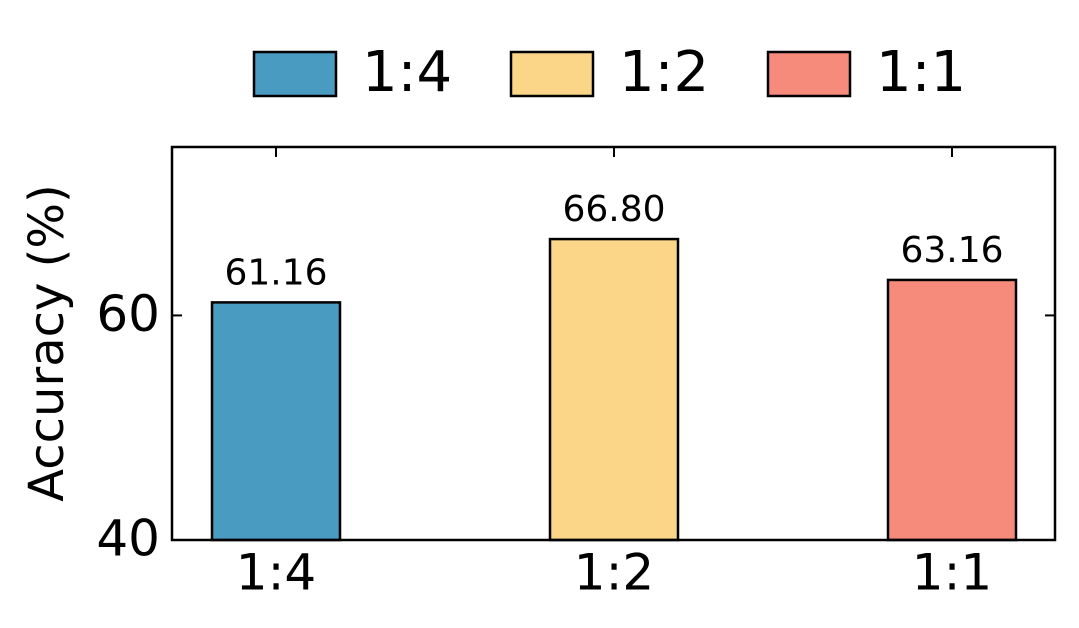  I want to click on value-label: 61.16, so click(275, 272).